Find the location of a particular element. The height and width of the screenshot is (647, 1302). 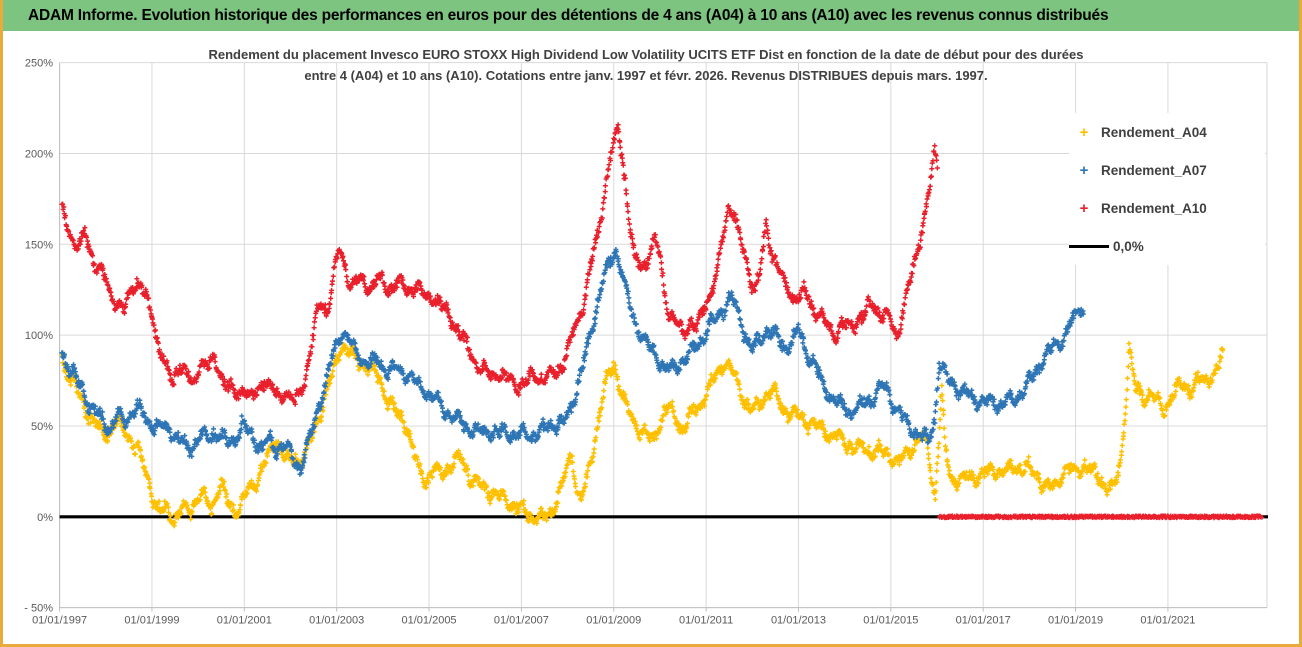

x-tick-label: 01/01/2007 is located at coordinates (521, 621).